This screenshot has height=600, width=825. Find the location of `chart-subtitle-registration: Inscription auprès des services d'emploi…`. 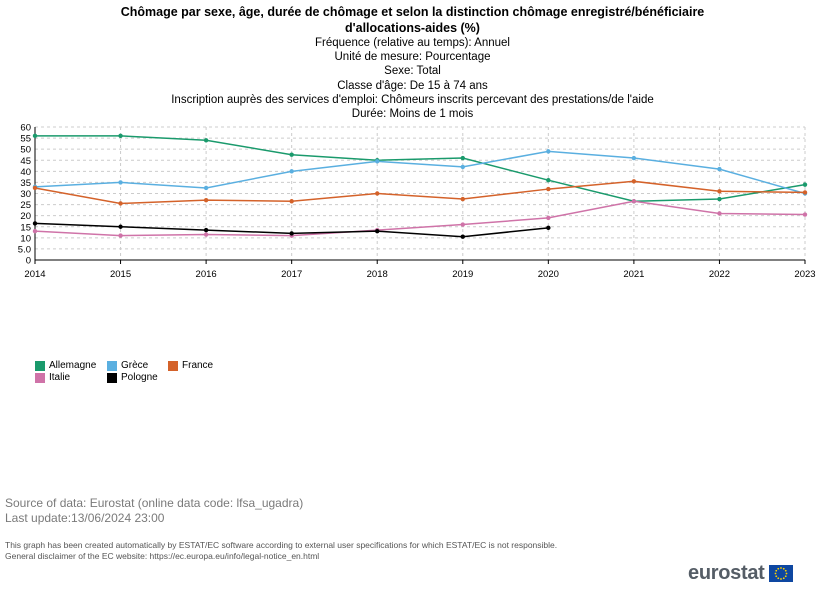

chart-subtitle-registration: Inscription auprès des services d'emploi… is located at coordinates (412, 99).